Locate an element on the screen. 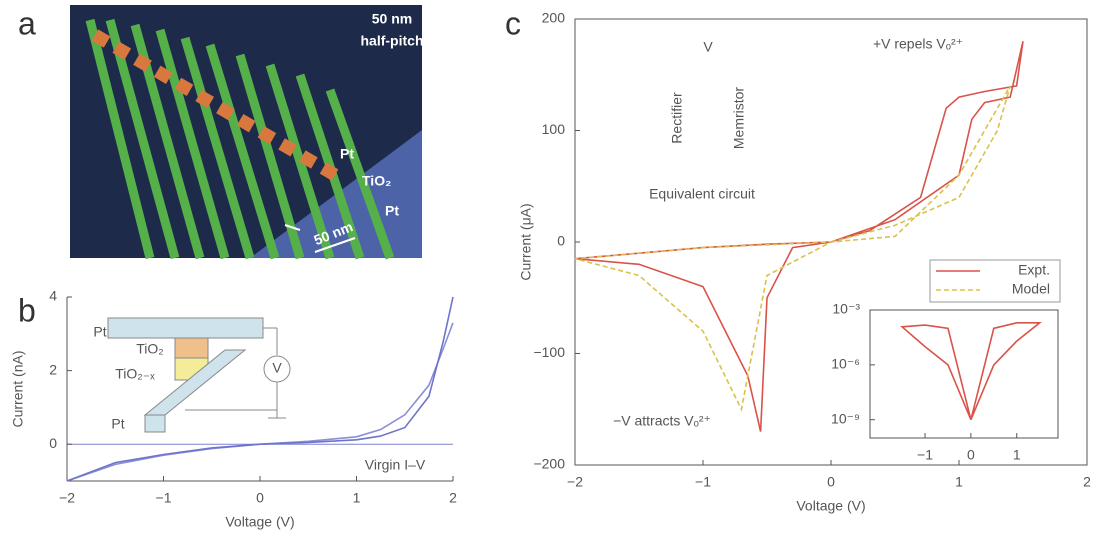 This screenshot has height=545, width=1103. y-tick-label: 10⁻⁶ is located at coordinates (845, 364).